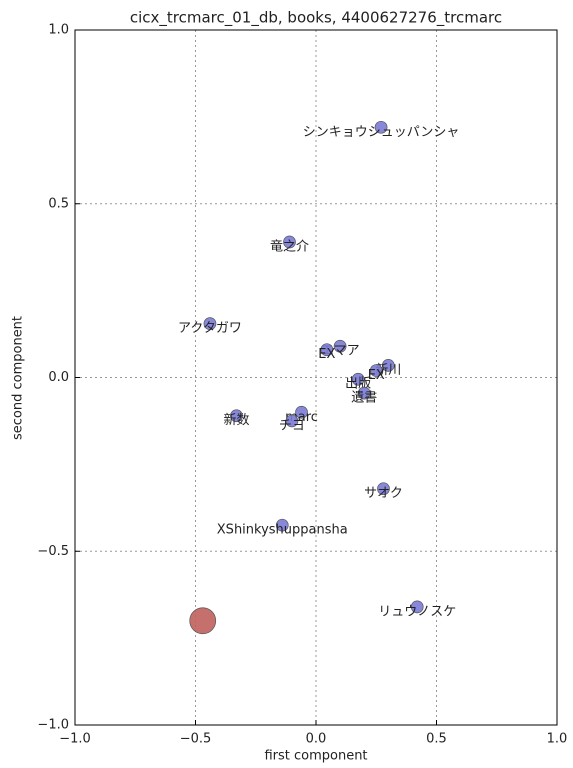 Image resolution: width=573 pixels, height=768 pixels. I want to click on point-label: 竜之介, so click(289, 246).